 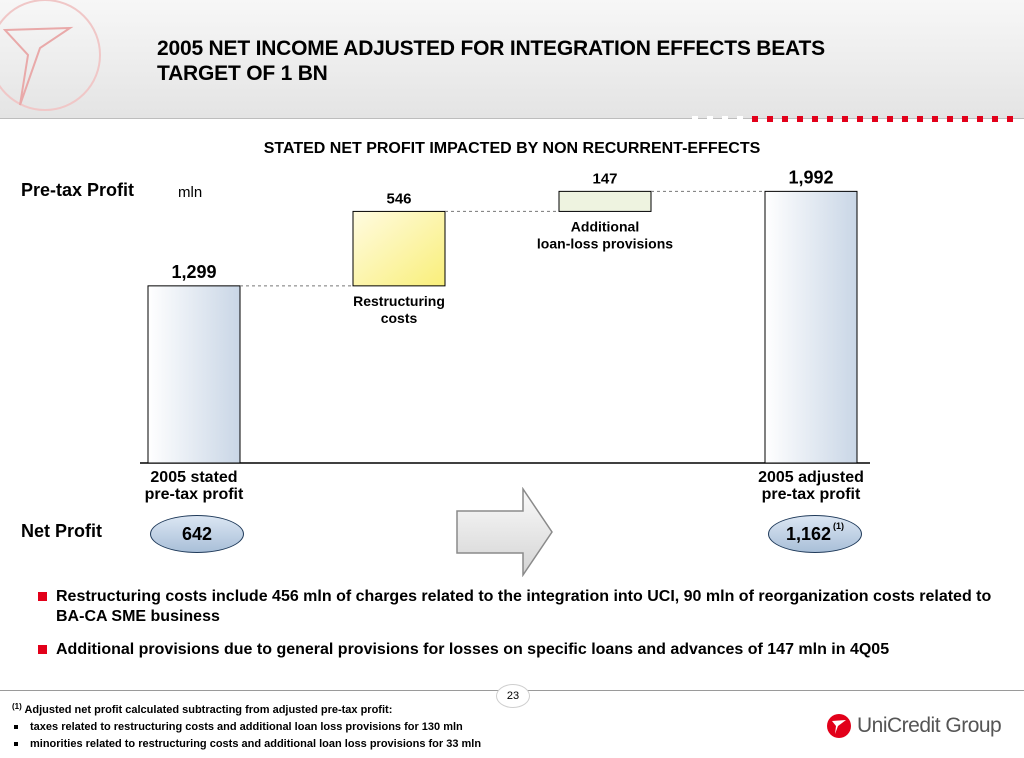 What do you see at coordinates (810, 177) in the screenshot?
I see `bar-value-label: 1,992` at bounding box center [810, 177].